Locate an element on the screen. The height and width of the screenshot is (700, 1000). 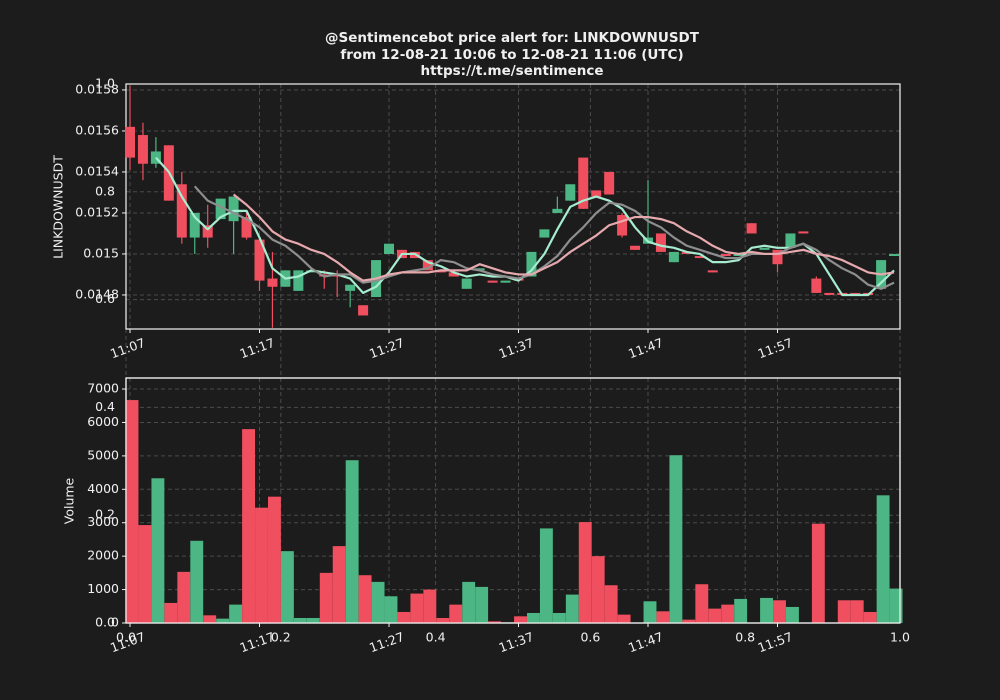
y-axis-label: Volume is located at coordinates (69, 500).